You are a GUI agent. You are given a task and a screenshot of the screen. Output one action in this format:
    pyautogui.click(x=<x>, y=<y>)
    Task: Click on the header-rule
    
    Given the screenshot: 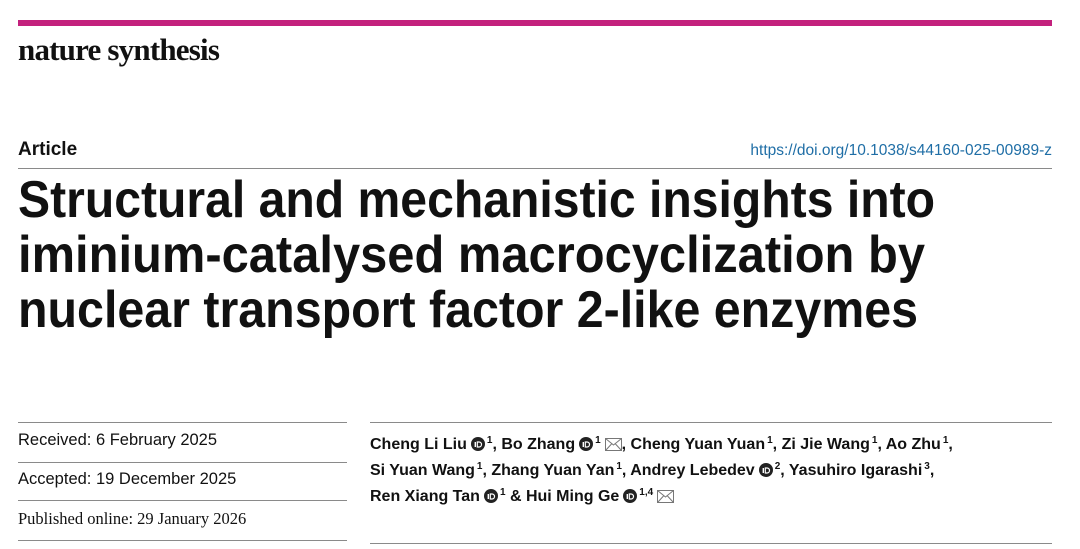 What is the action you would take?
    pyautogui.click(x=535, y=168)
    